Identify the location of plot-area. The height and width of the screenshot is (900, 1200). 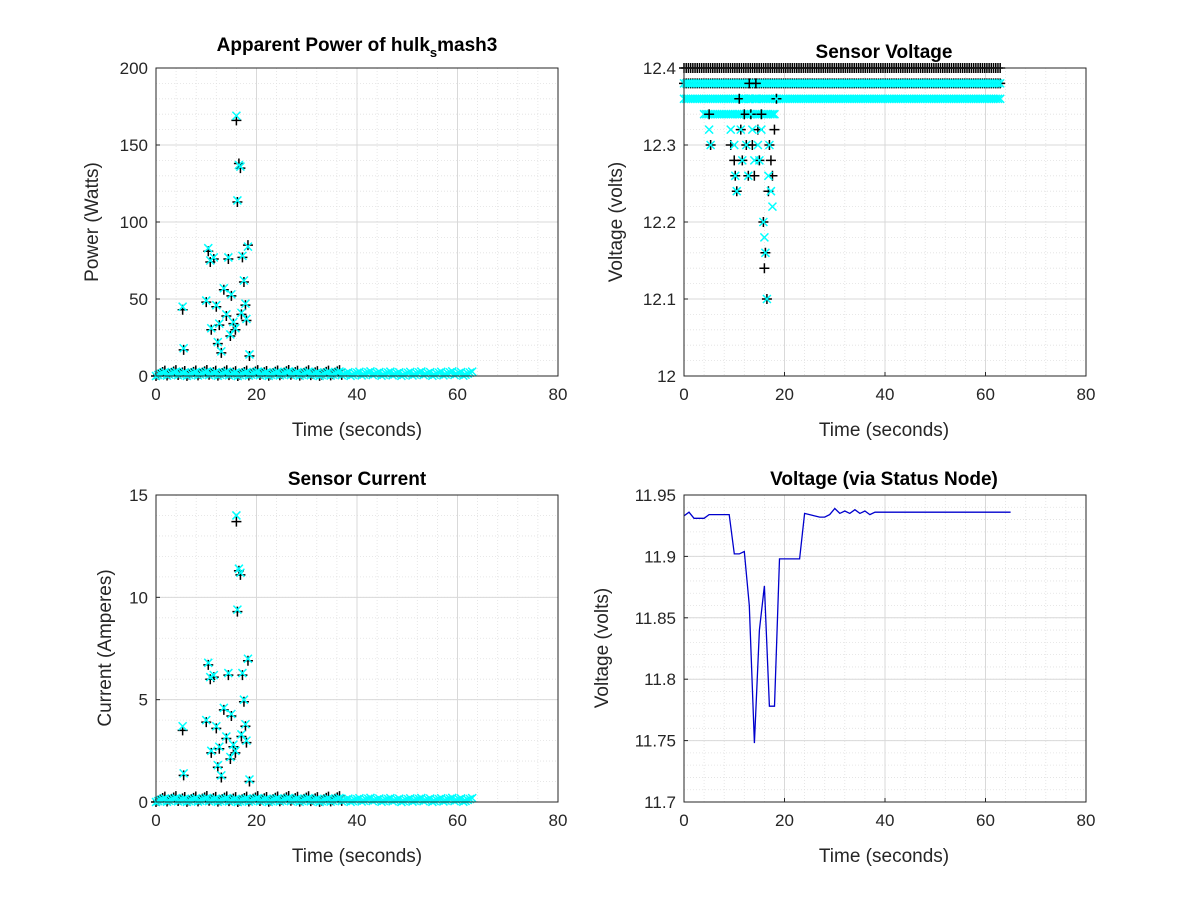
(885, 648).